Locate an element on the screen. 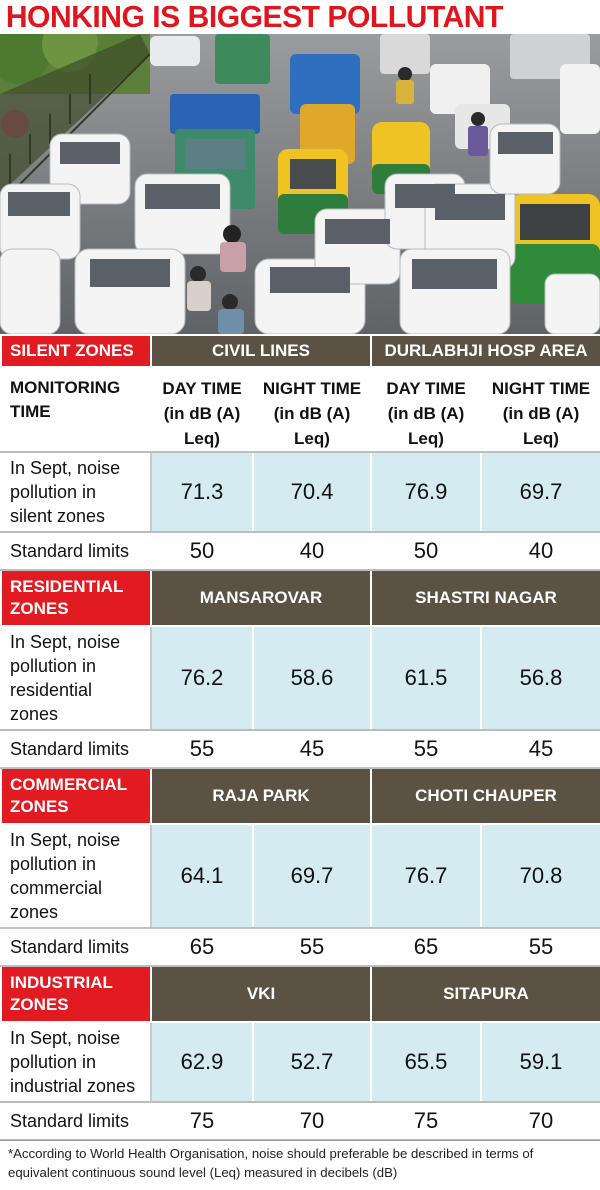  noise-value: 65.5 is located at coordinates (426, 1062).